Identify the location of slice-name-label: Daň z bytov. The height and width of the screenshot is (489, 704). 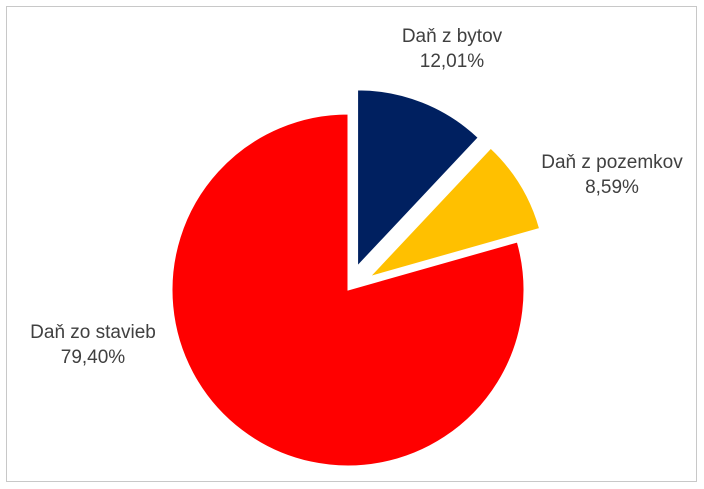
(452, 36).